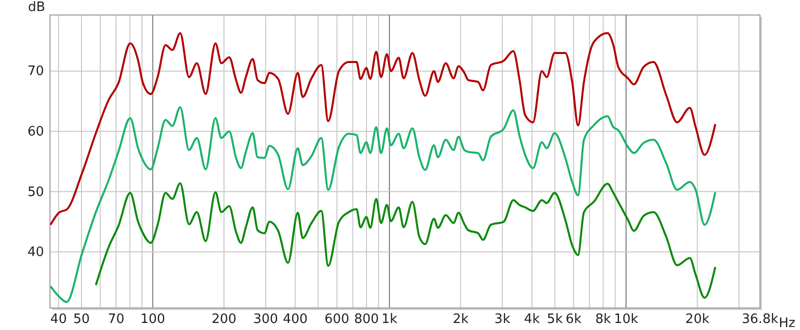  I want to click on x-tick-label: 300, so click(265, 320).